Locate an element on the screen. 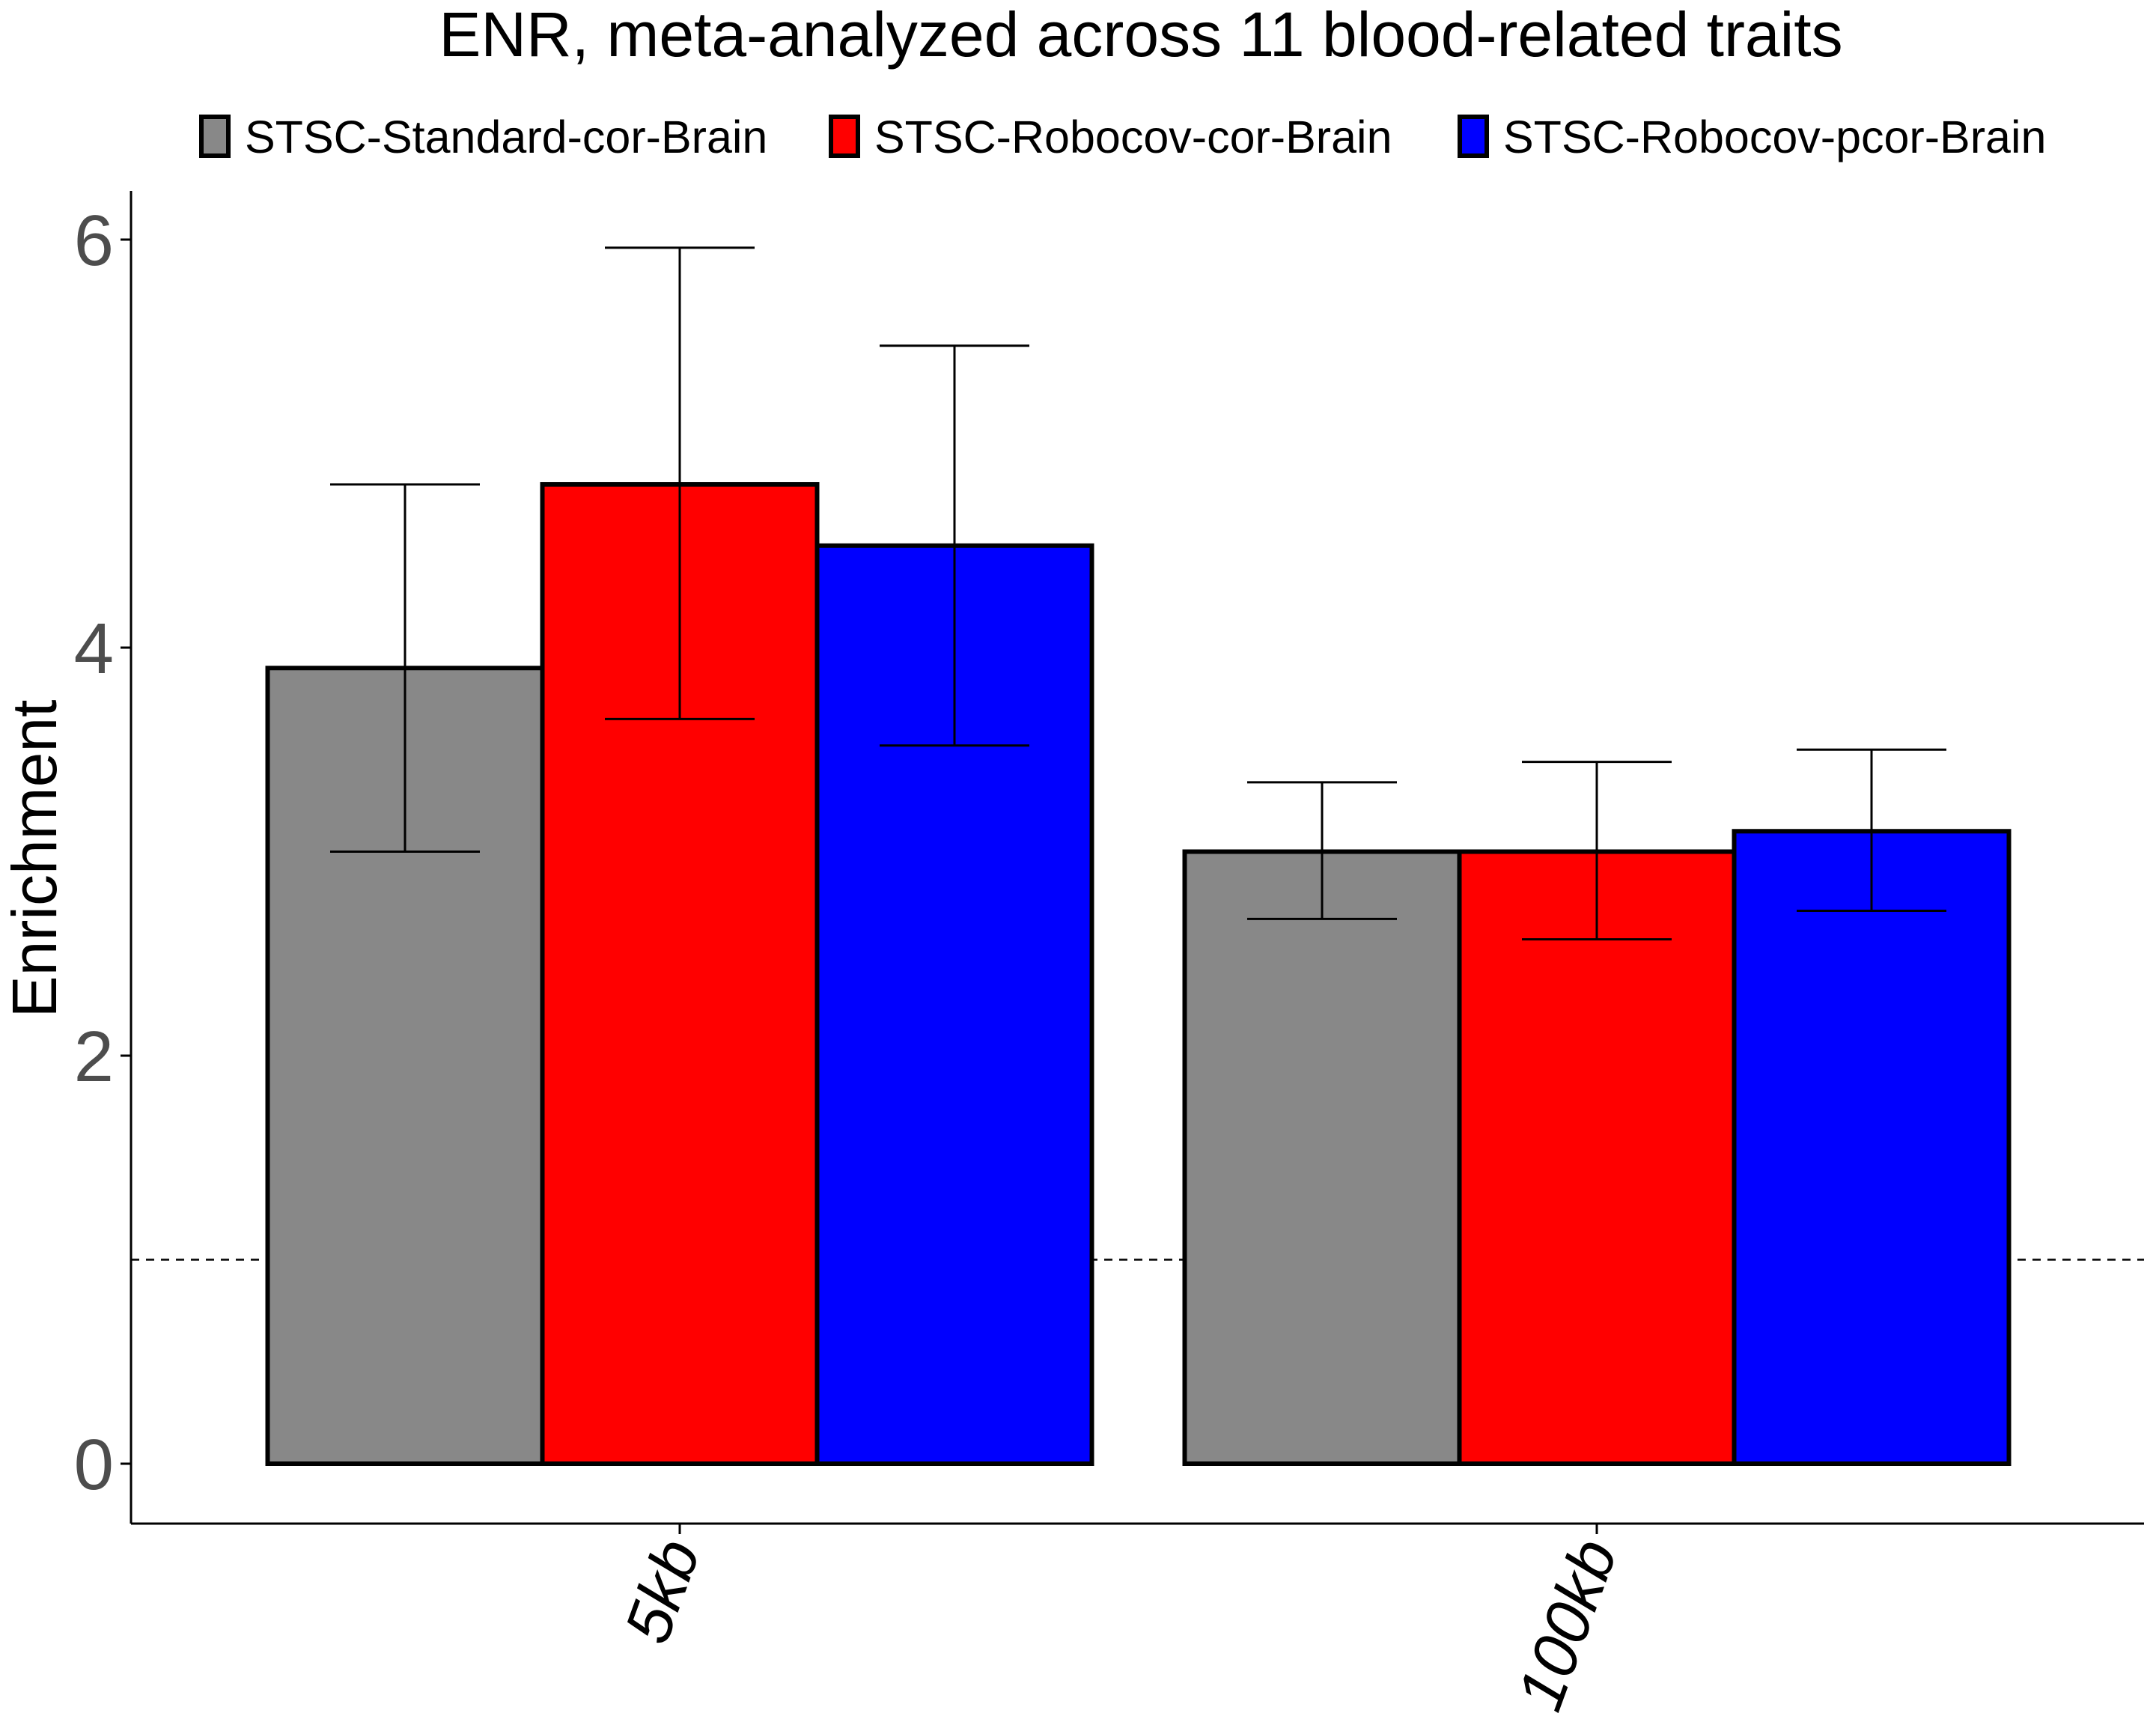 The width and height of the screenshot is (2156, 1725). error-bar-STSC-Robocov-cor-Brain-100kb is located at coordinates (1597, 851).